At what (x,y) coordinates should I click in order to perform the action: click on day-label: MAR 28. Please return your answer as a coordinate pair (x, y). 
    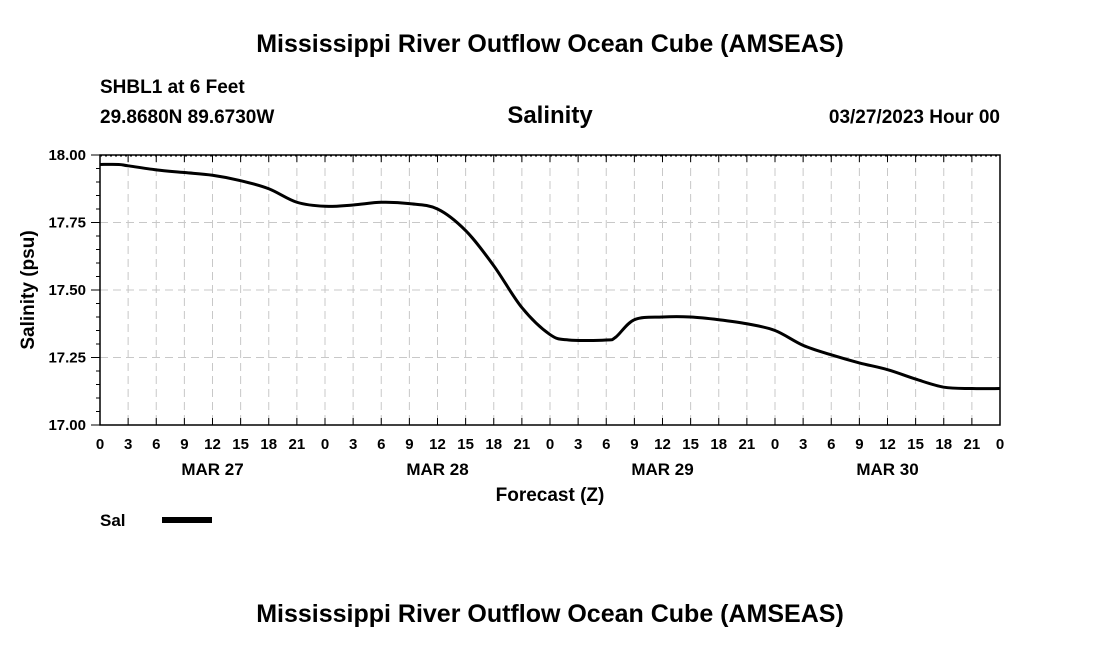
    Looking at the image, I should click on (437, 469).